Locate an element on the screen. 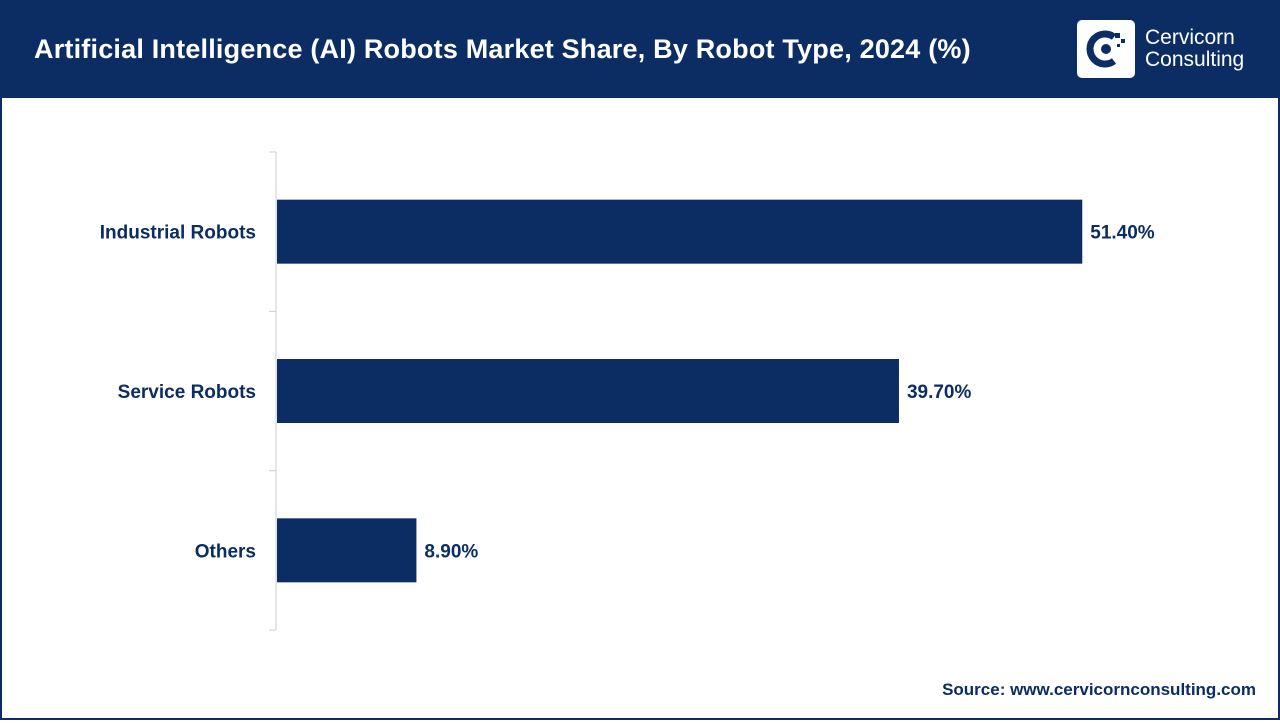 This screenshot has width=1280, height=723. data-label: 51.40% is located at coordinates (1122, 233).